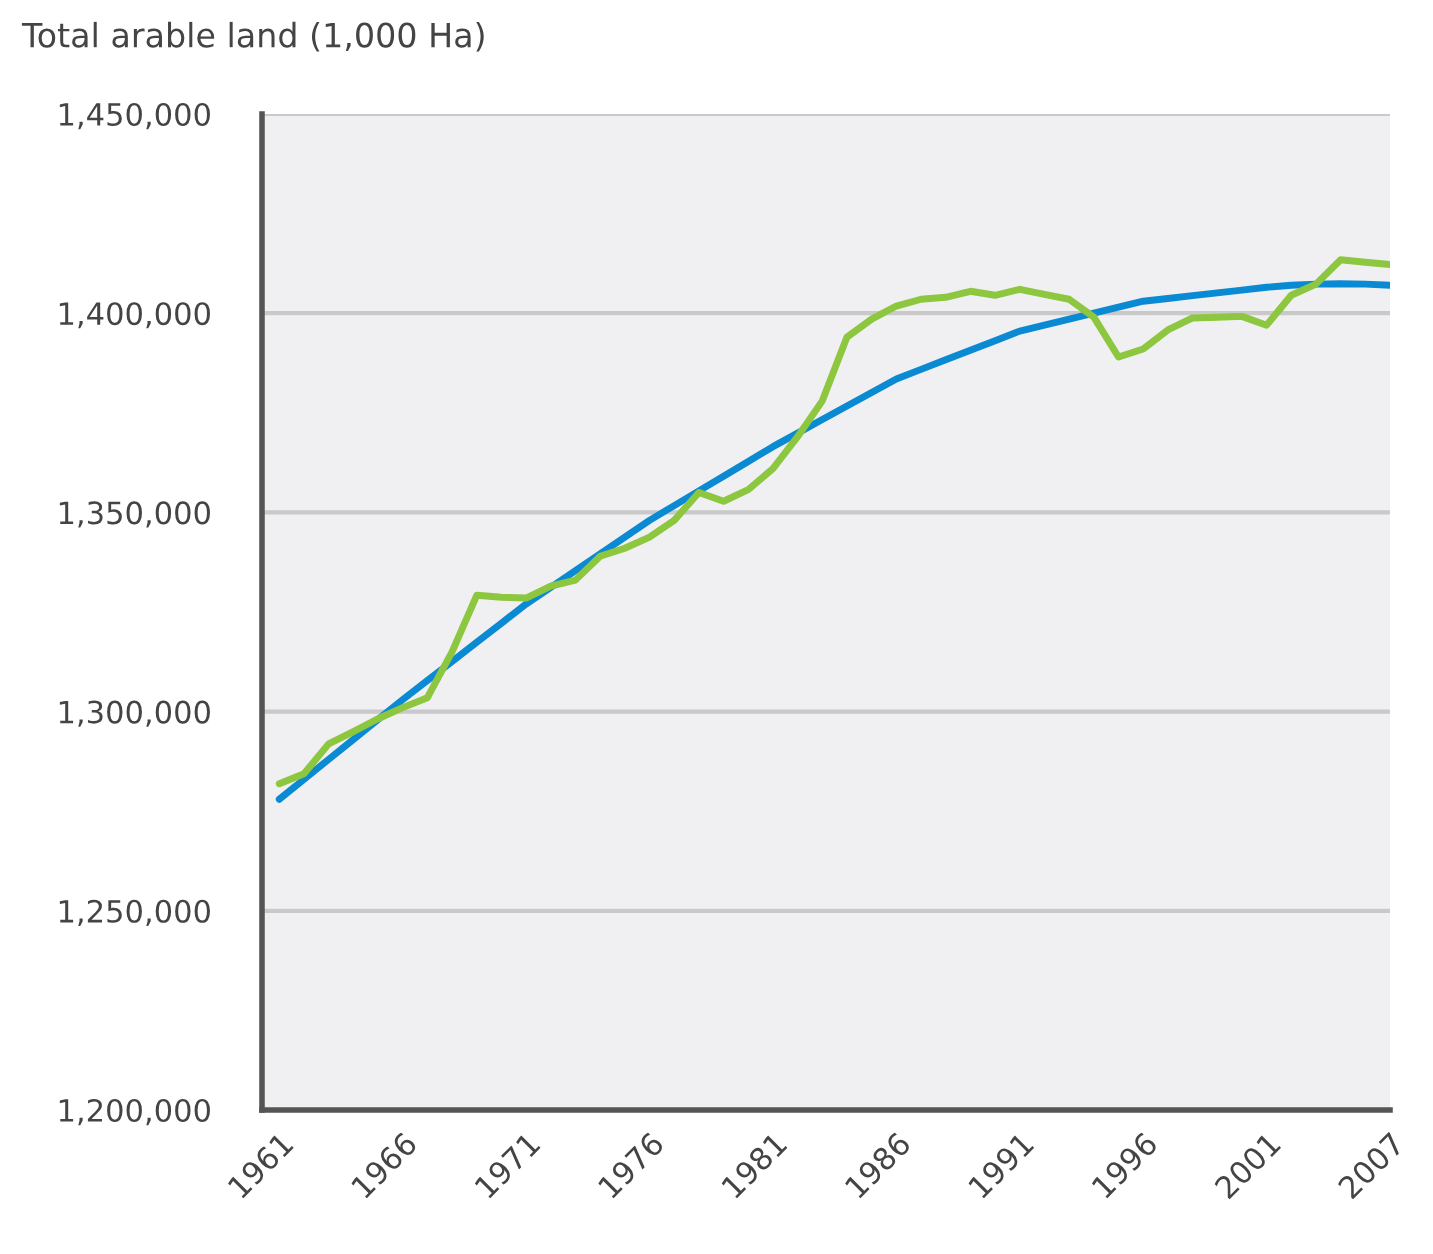  Describe the element at coordinates (252, 36) in the screenshot. I see `chart-title: Total arable land (1,000 Ha)` at that location.